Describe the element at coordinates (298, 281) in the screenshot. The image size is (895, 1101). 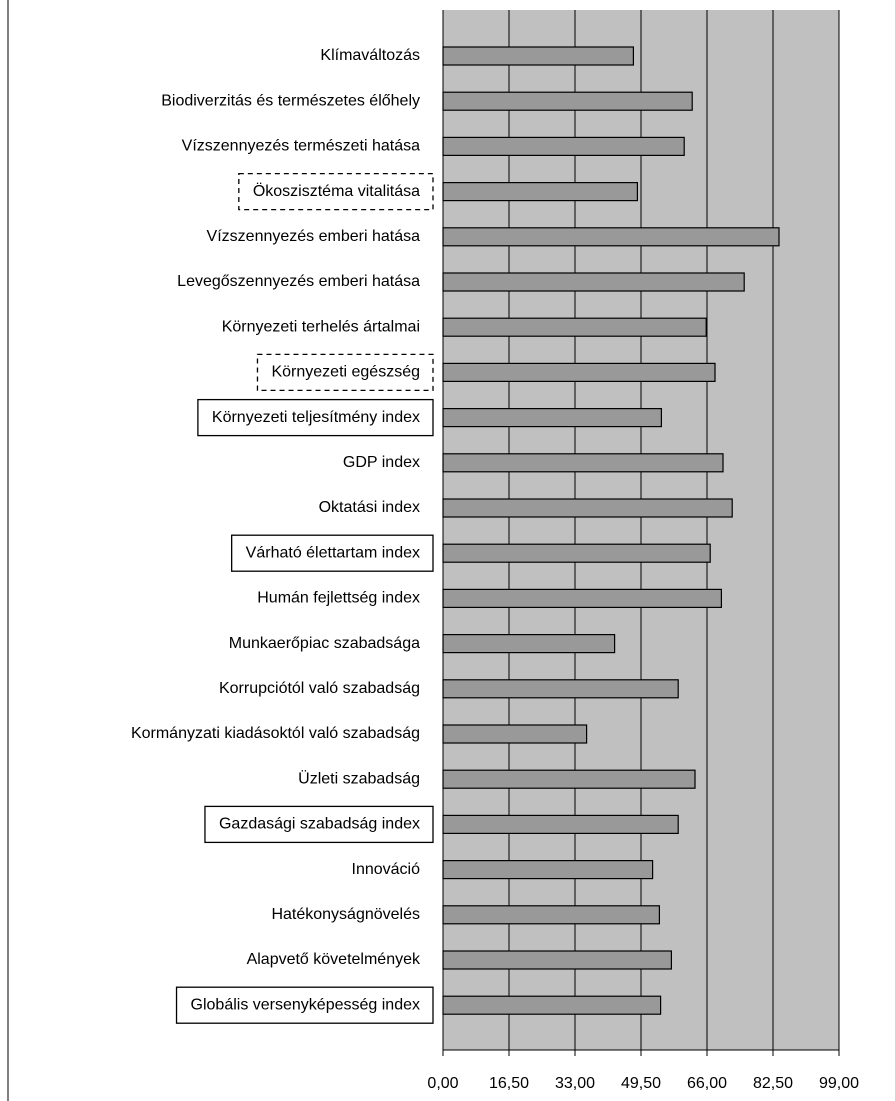
I see `y-tick-label: Levegőszennyezés emberi hatása` at that location.